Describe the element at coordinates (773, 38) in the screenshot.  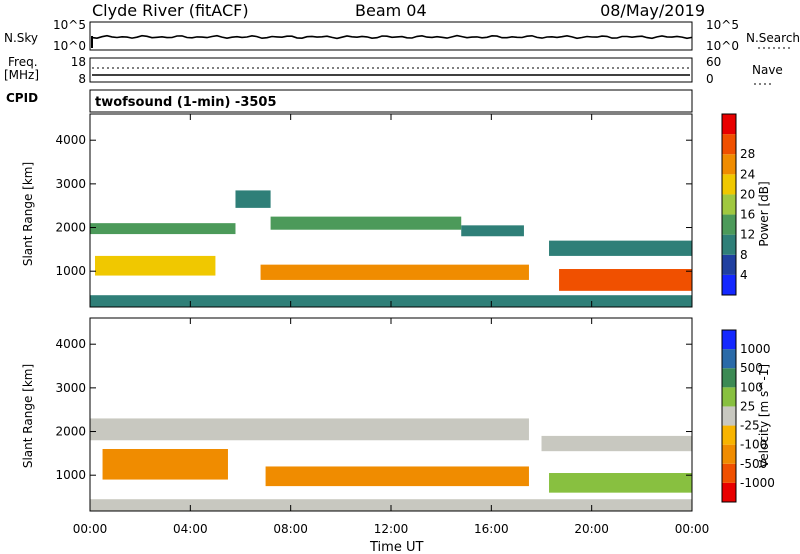
I see `nsearch-label: N.Search` at that location.